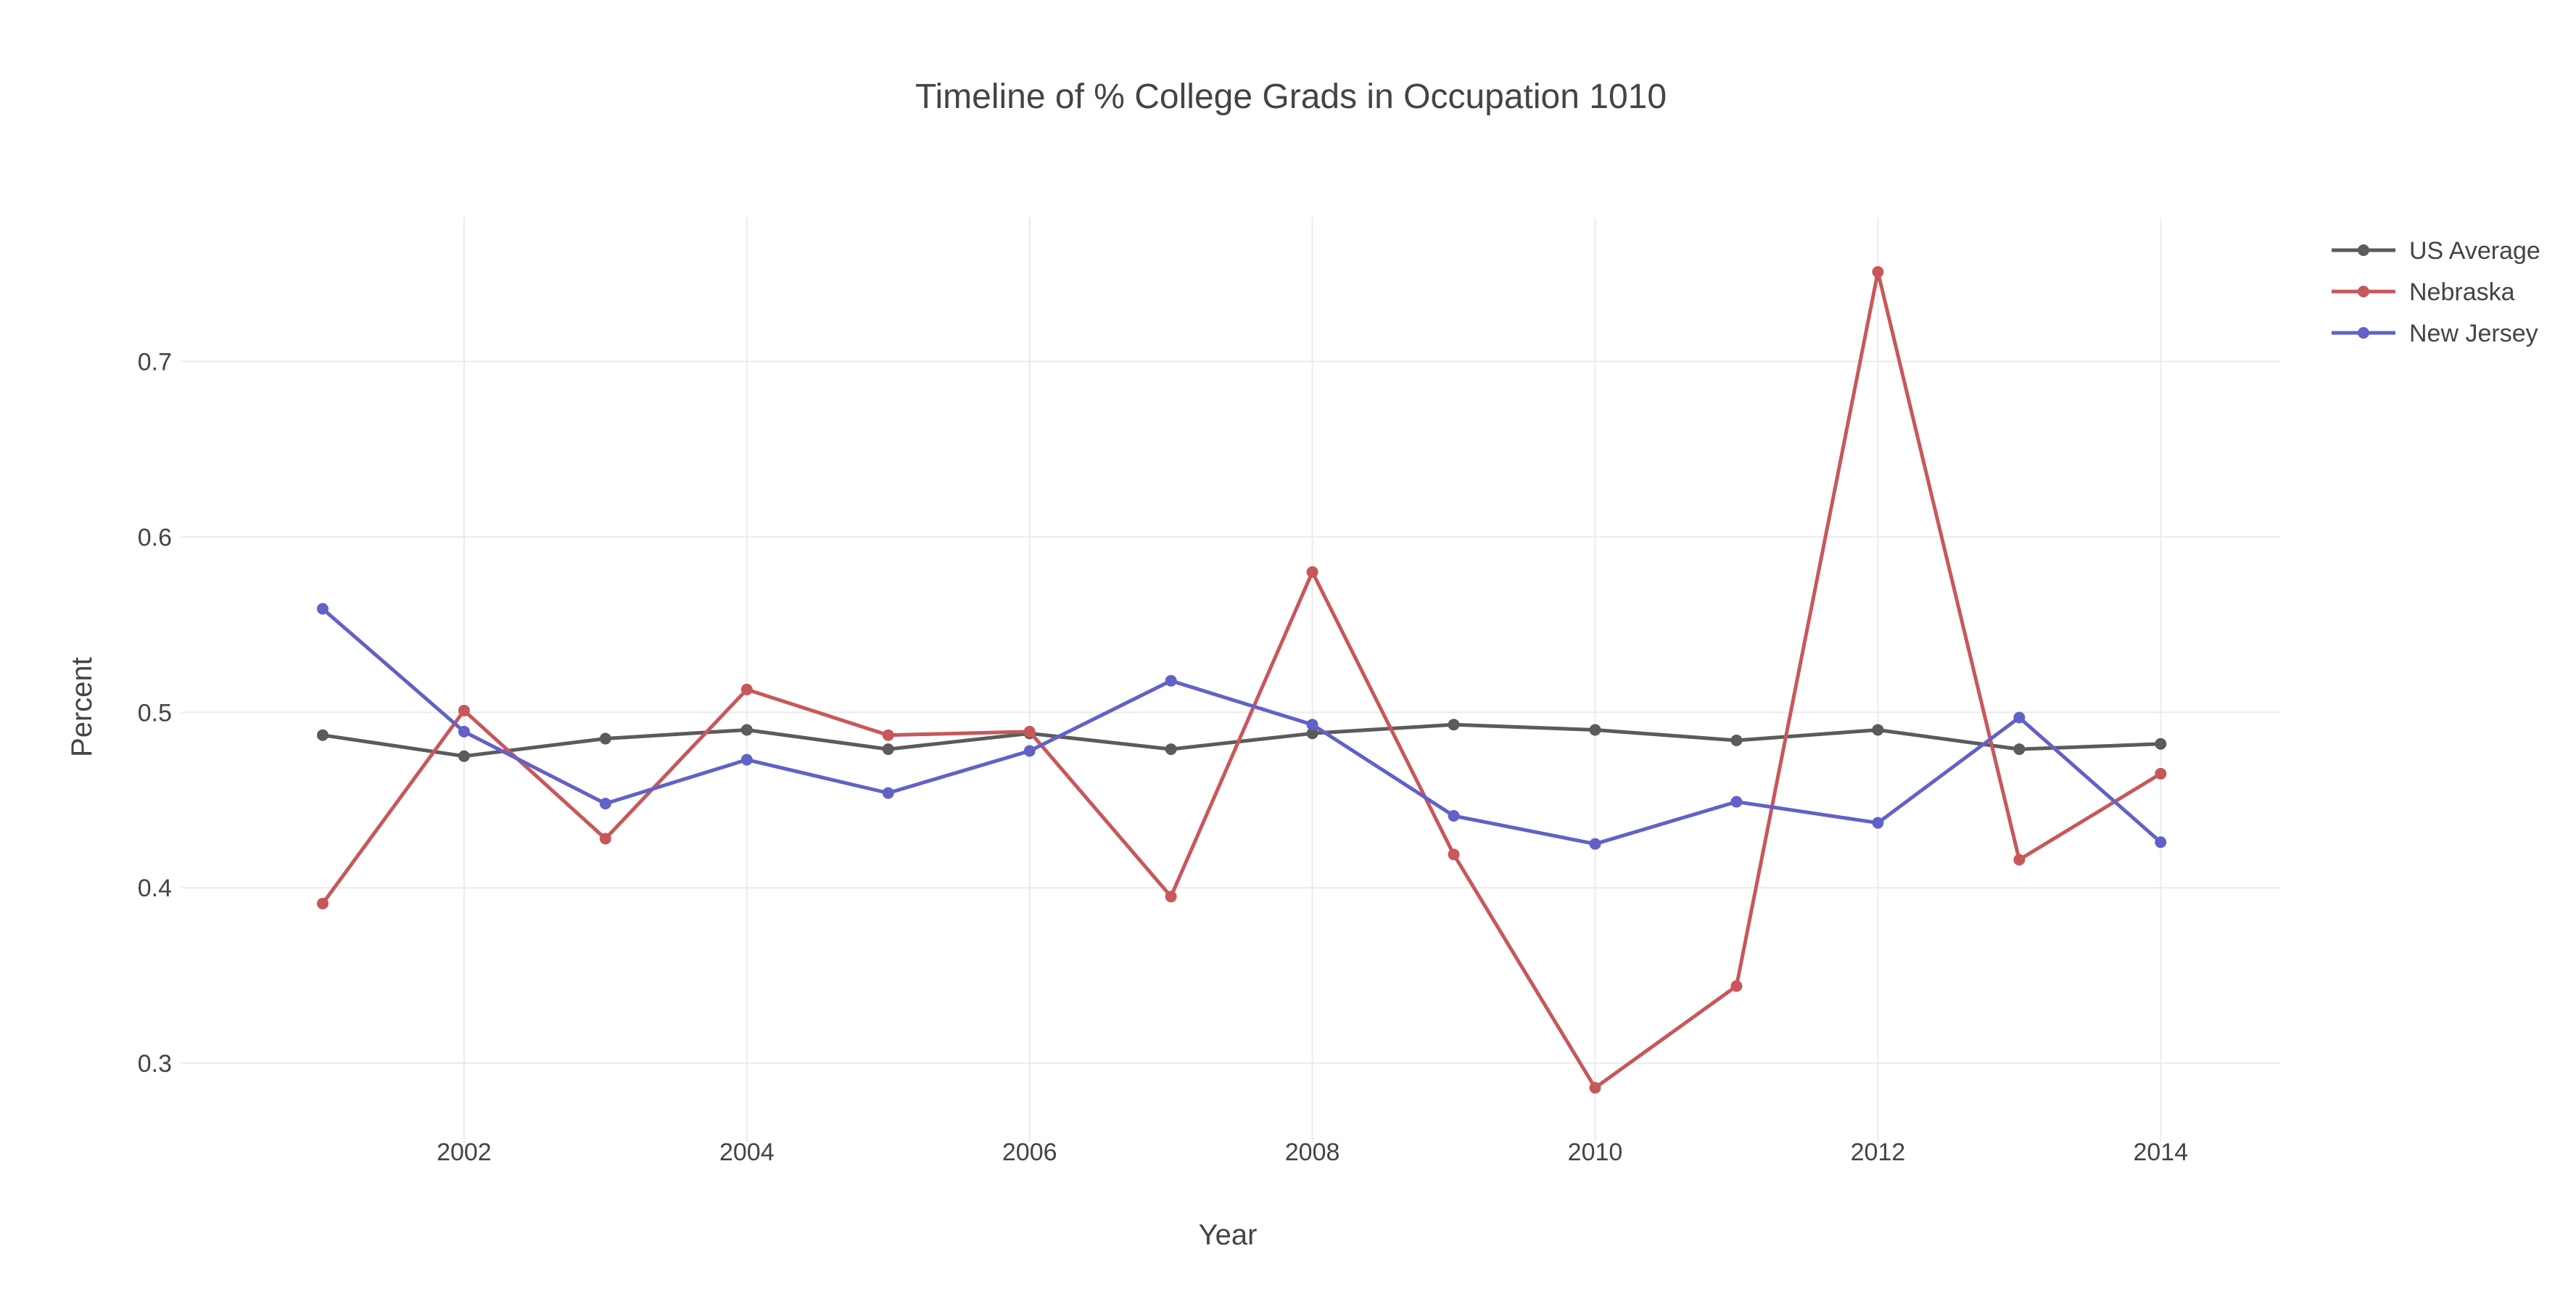  I want to click on y-axis-title: Percent, so click(82, 707).